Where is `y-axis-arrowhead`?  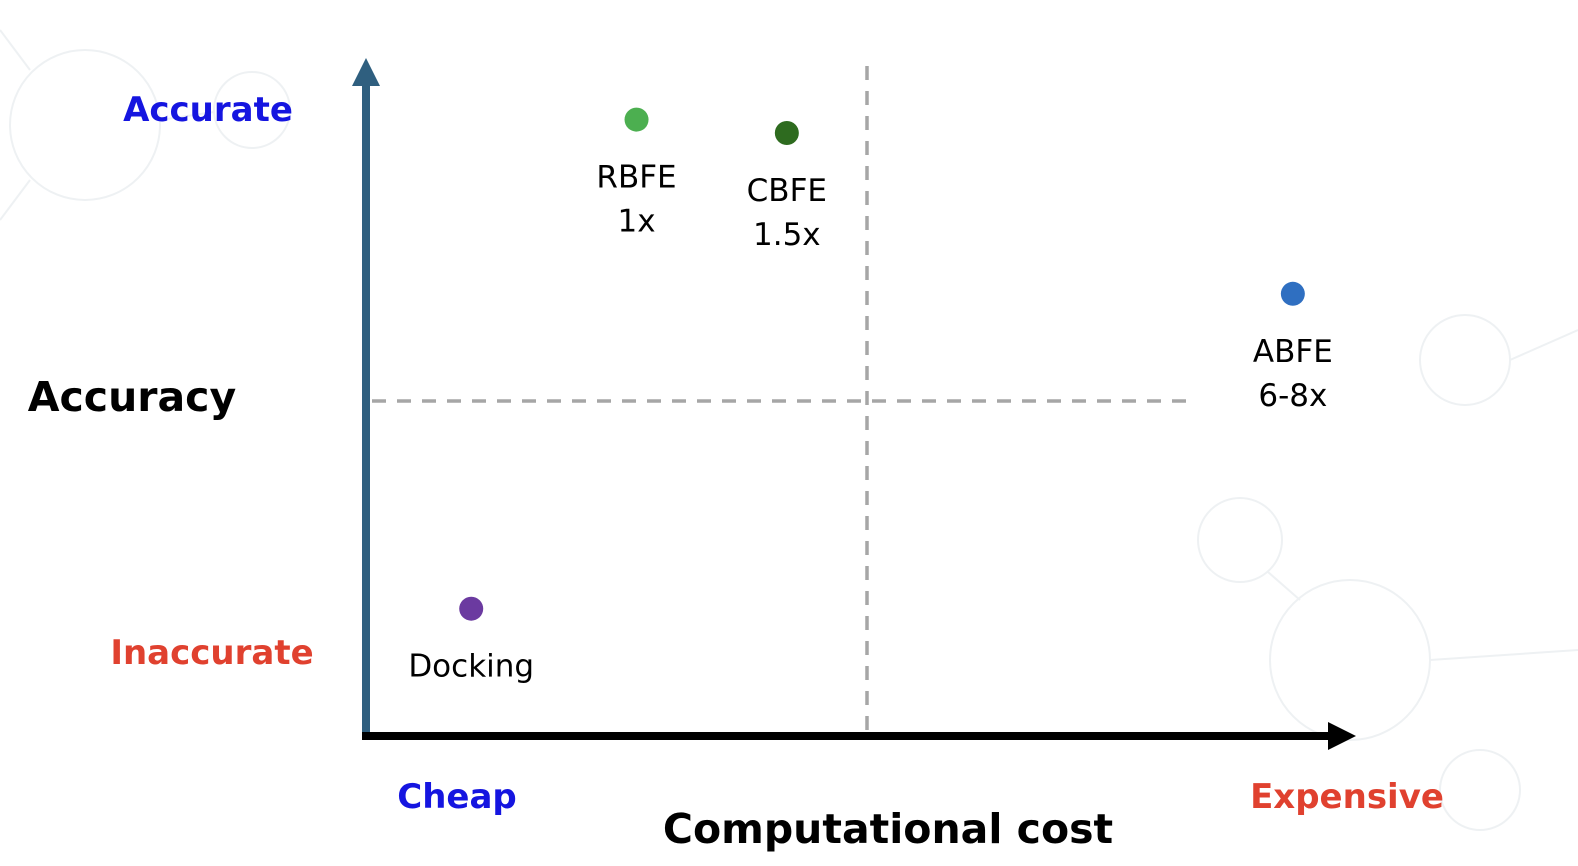
y-axis-arrowhead is located at coordinates (366, 72).